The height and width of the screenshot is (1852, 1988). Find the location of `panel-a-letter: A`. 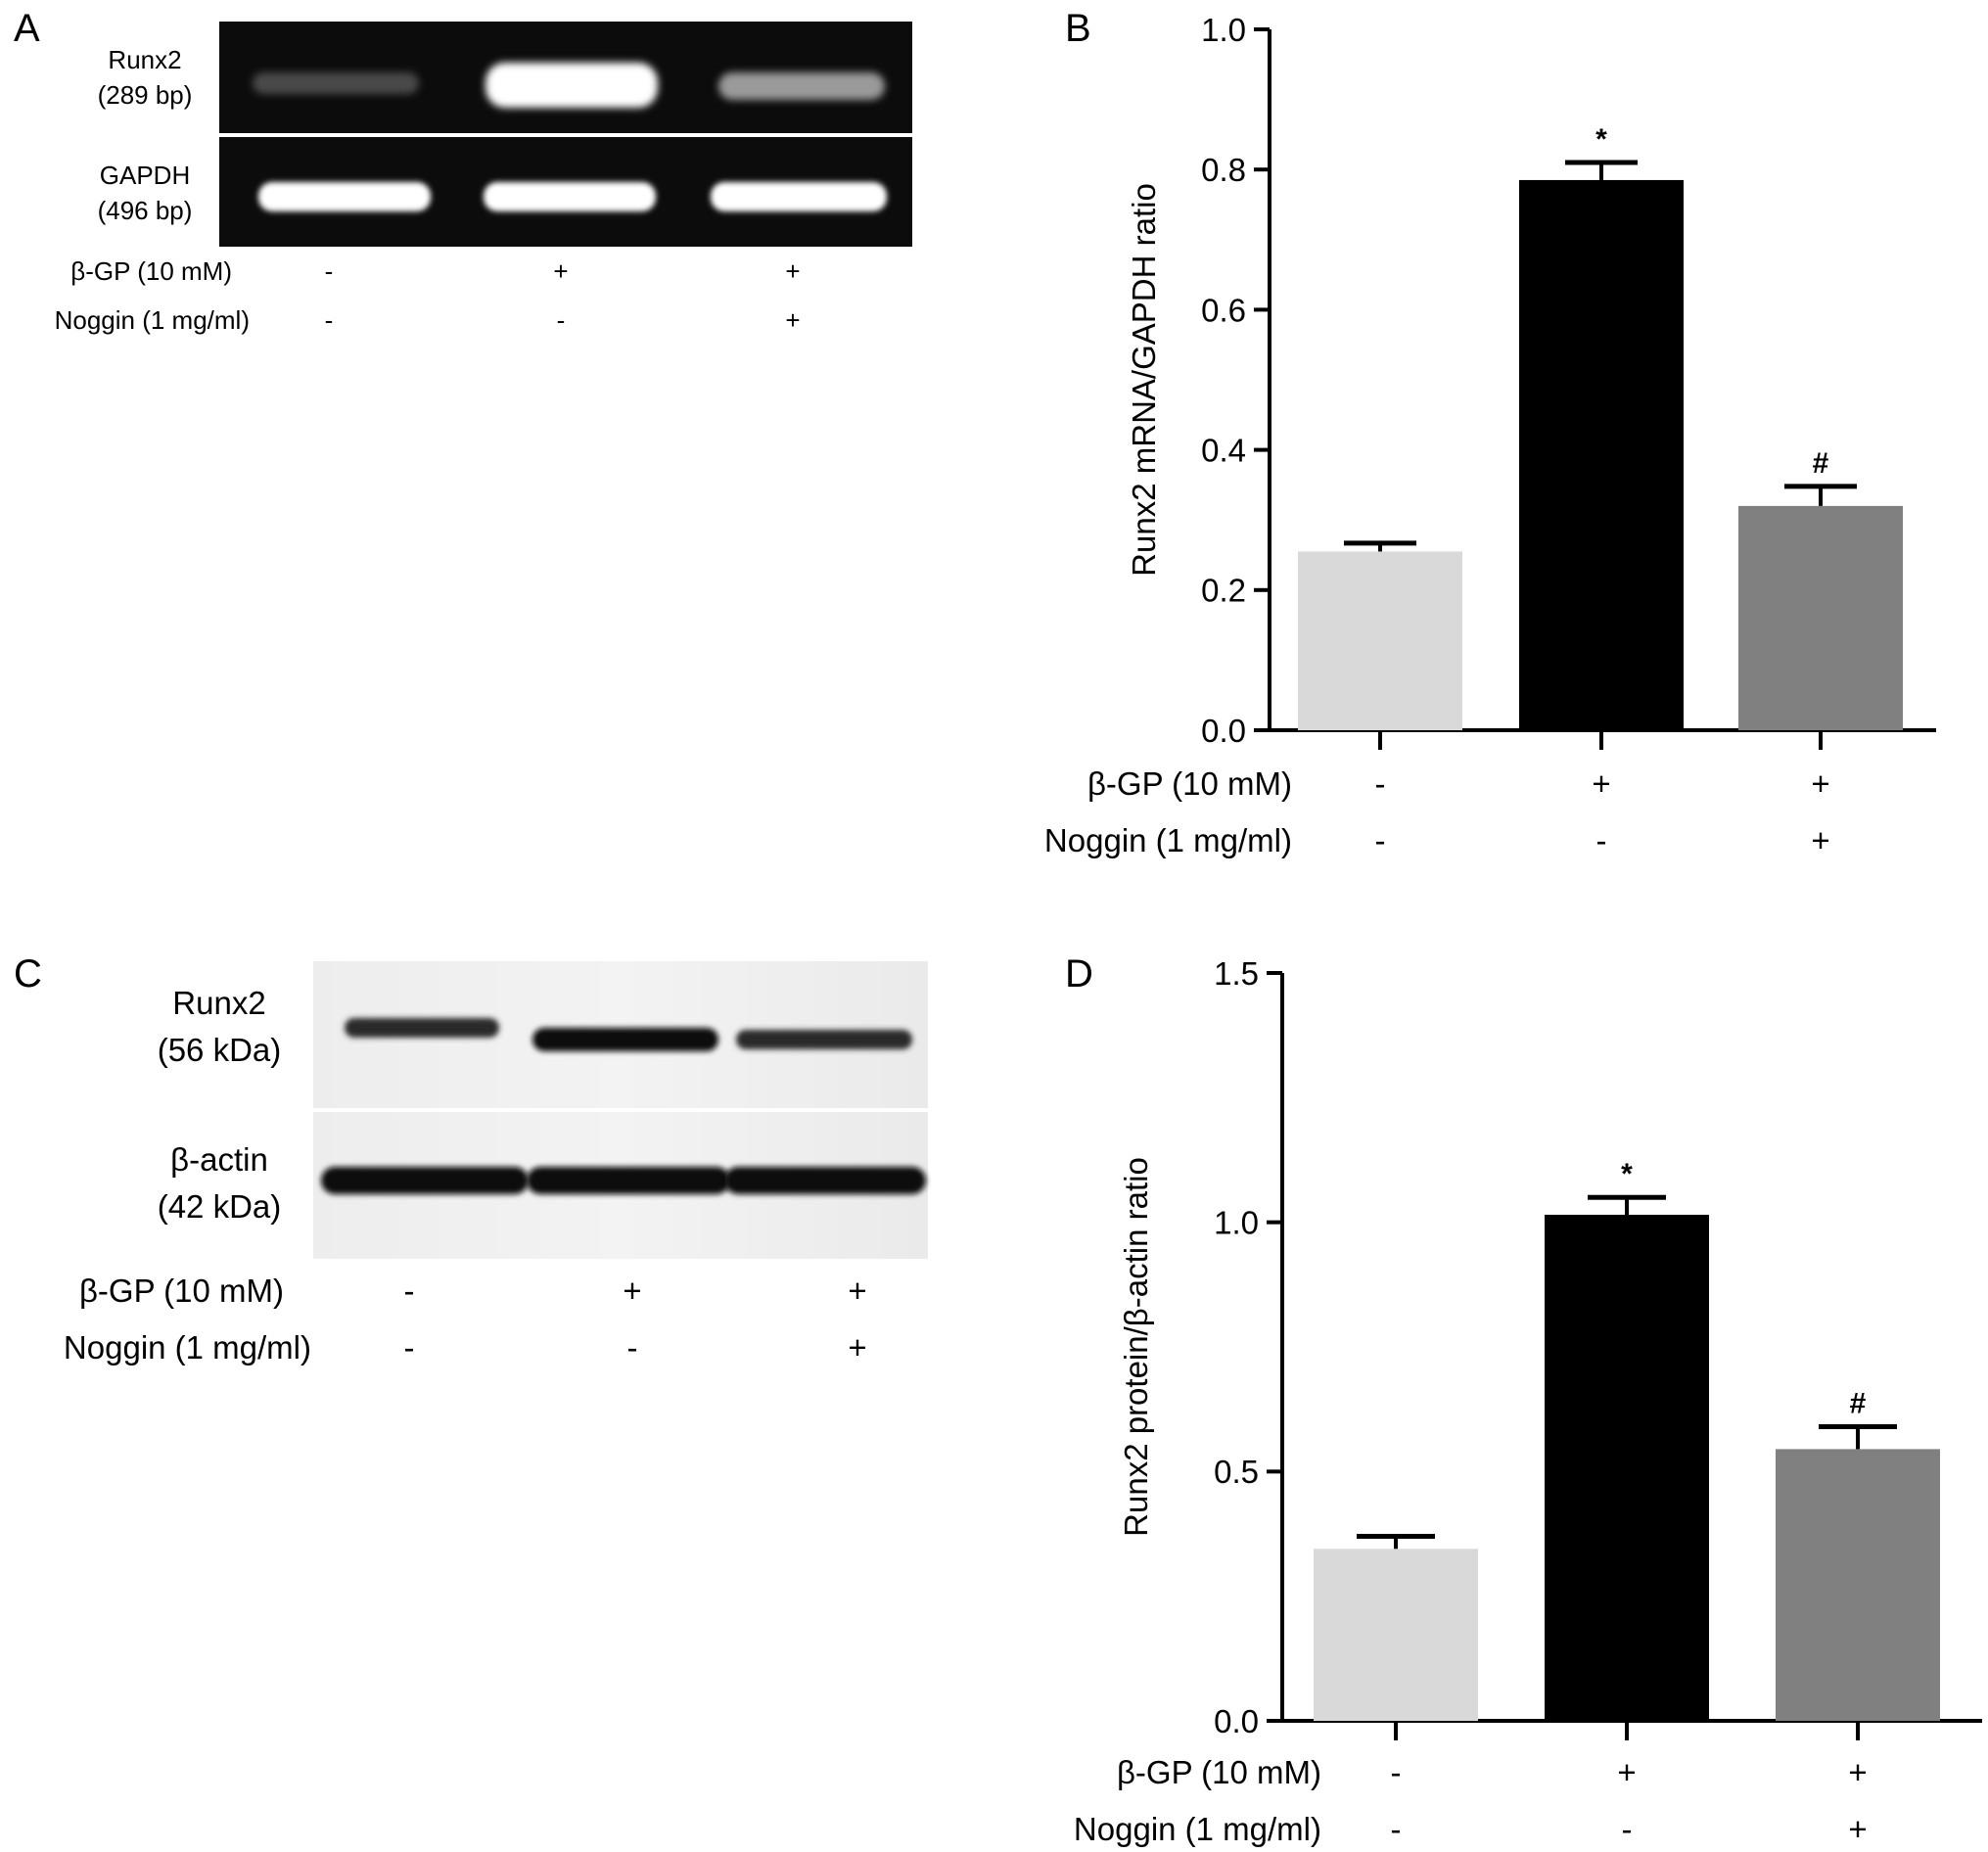

panel-a-letter: A is located at coordinates (27, 28).